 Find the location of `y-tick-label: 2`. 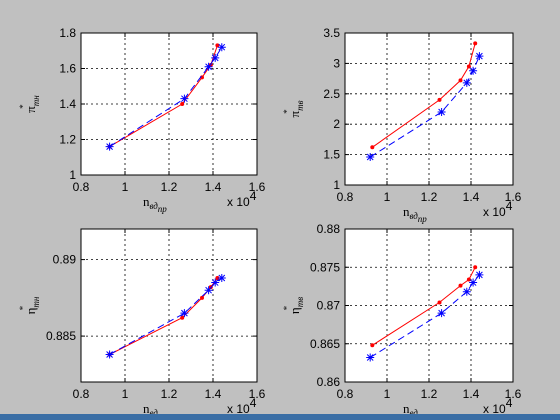

y-tick-label: 2 is located at coordinates (336, 124).